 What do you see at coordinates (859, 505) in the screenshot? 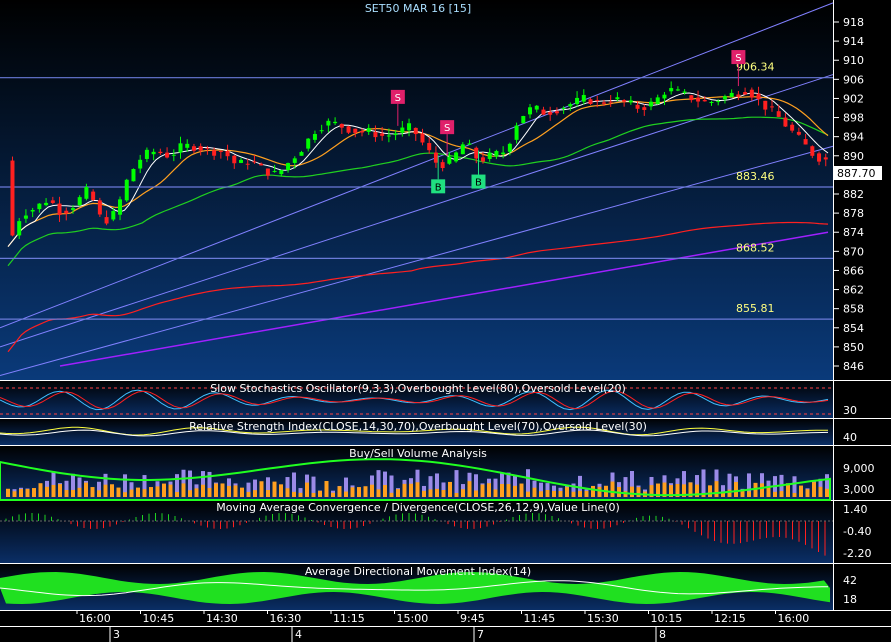
I see `sub-panel-ticks: 30 40 9,000 3,000 1.40 -0.40 -2.20 42 18` at bounding box center [859, 505].